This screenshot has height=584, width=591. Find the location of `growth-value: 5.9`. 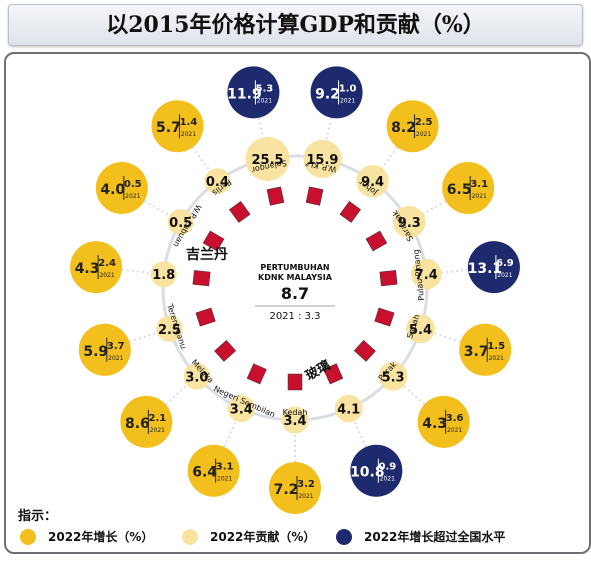

growth-value: 5.9 is located at coordinates (95, 352).